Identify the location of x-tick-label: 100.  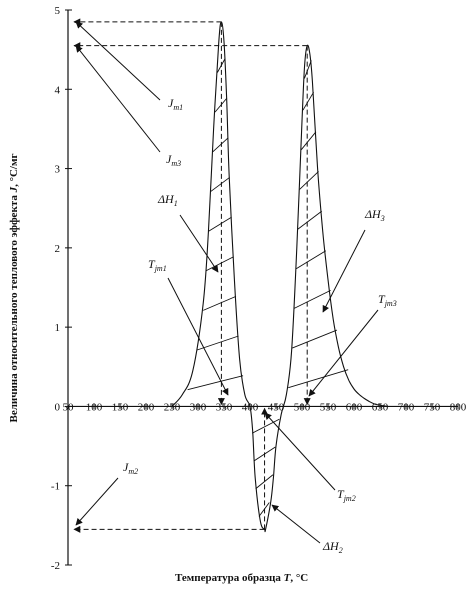
(94, 407).